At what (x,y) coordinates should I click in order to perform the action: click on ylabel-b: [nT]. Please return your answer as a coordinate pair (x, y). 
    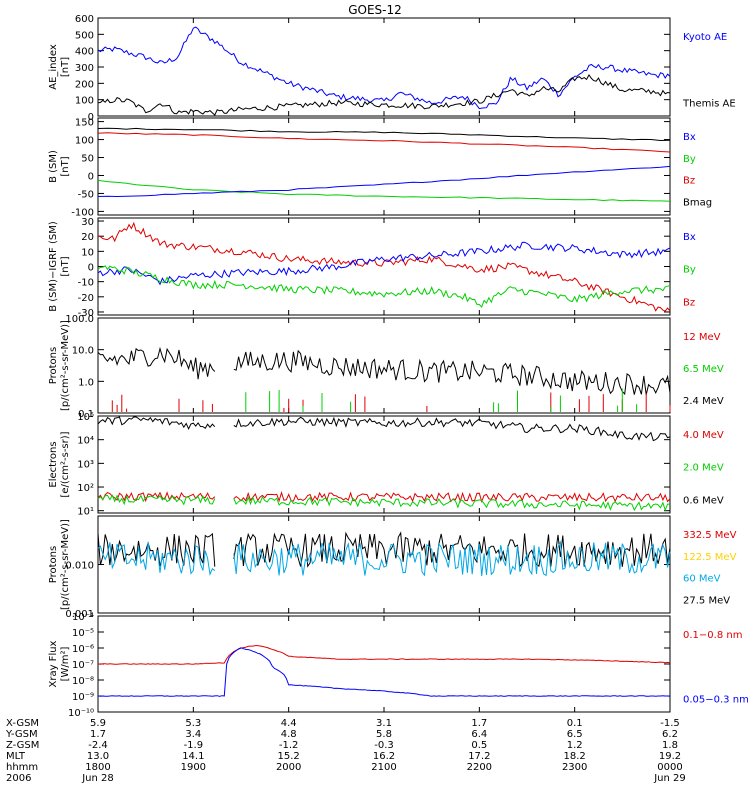
    Looking at the image, I should click on (65, 166).